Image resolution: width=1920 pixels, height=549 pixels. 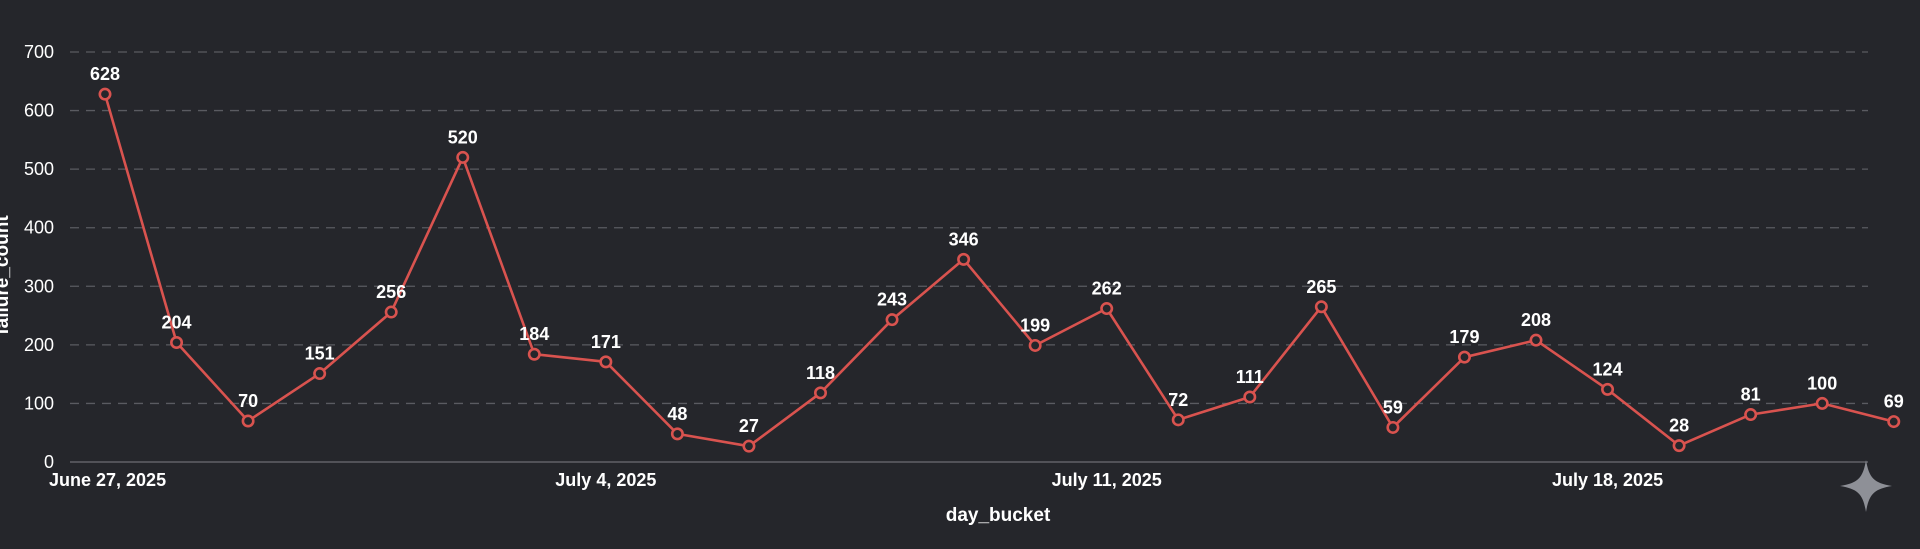 What do you see at coordinates (1822, 383) in the screenshot?
I see `data-label: 100` at bounding box center [1822, 383].